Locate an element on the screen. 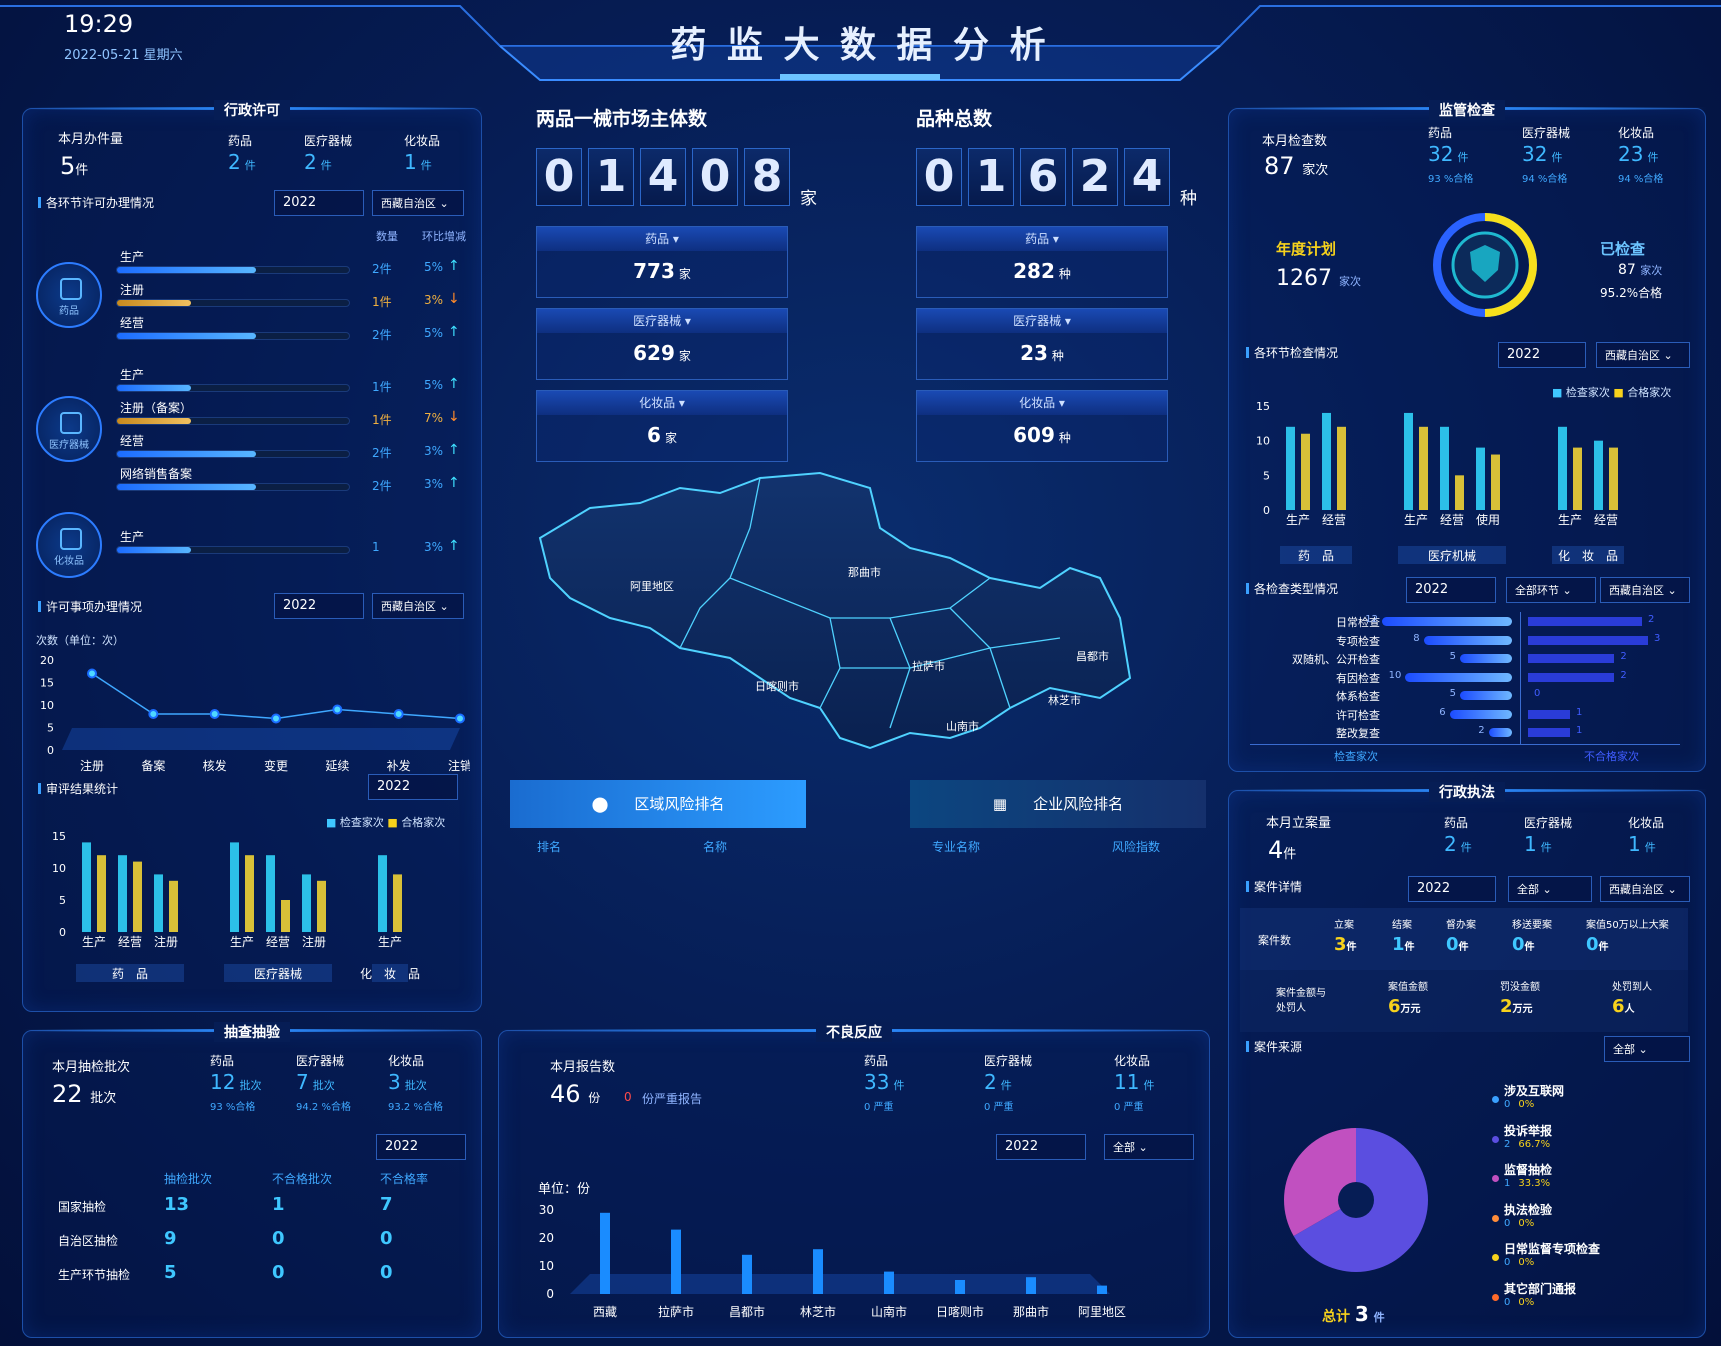 This screenshot has width=1721, height=1346. map-label: 昌都市 is located at coordinates (1092, 656).